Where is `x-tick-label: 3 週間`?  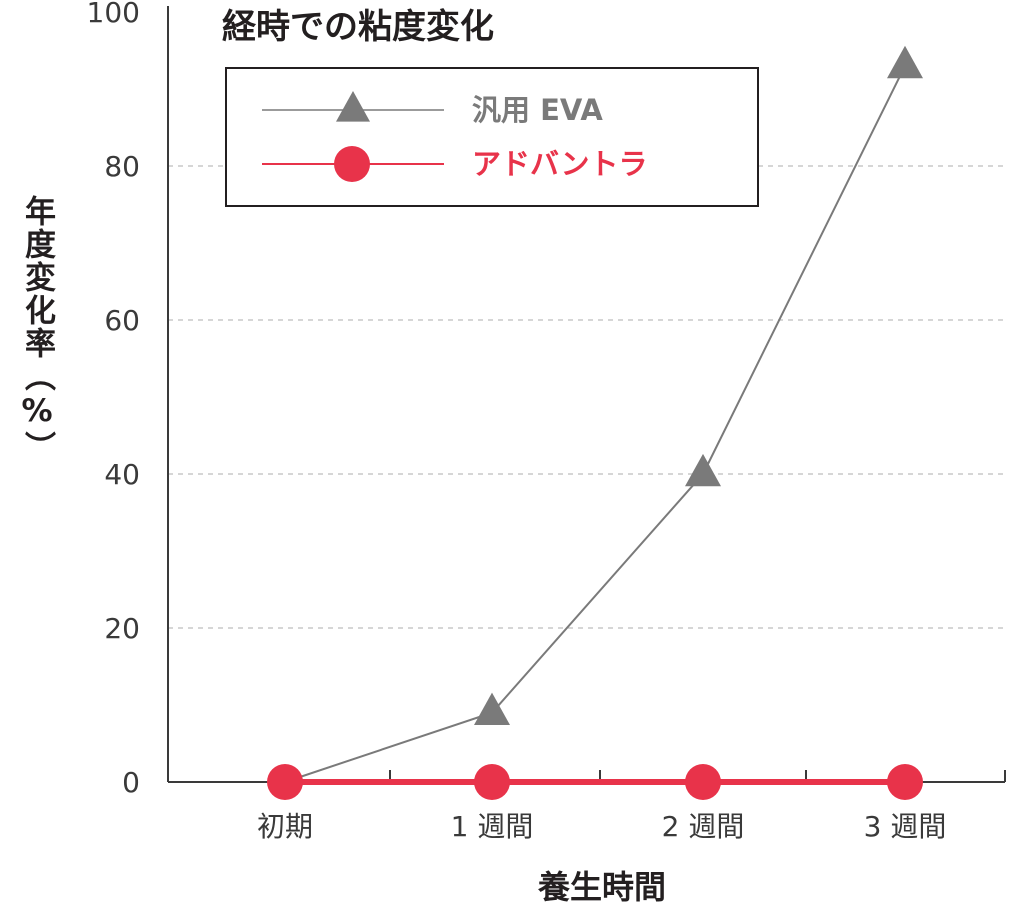
x-tick-label: 3 週間 is located at coordinates (905, 826).